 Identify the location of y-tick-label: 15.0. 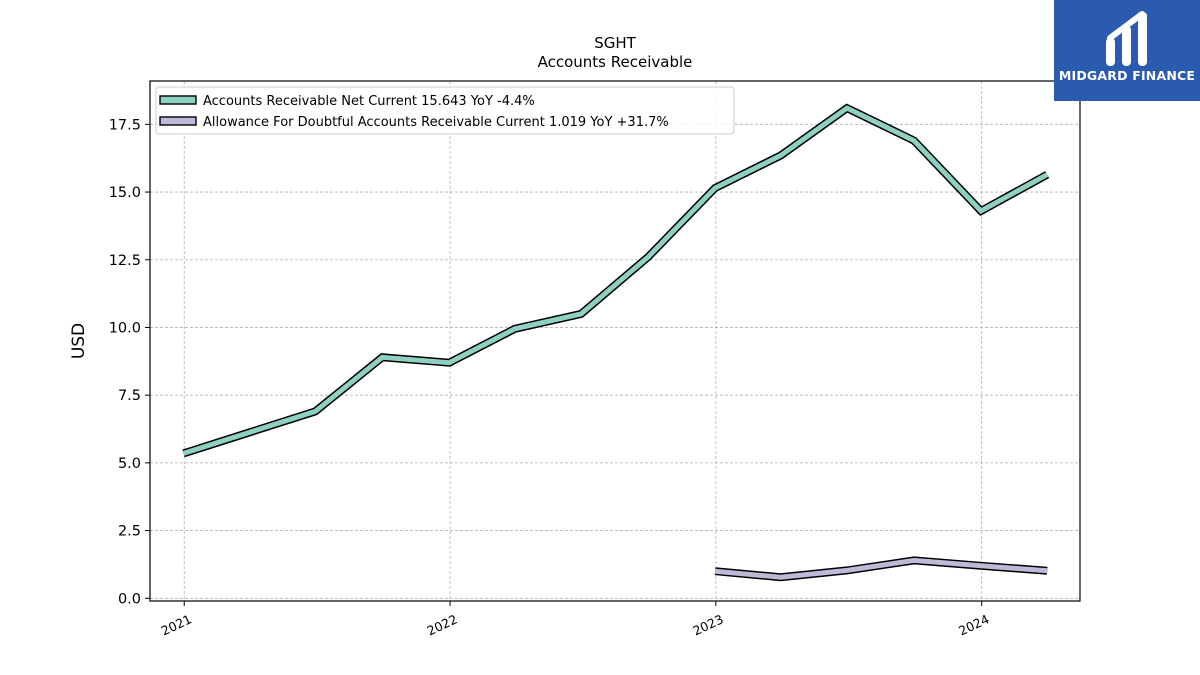
(125, 193).